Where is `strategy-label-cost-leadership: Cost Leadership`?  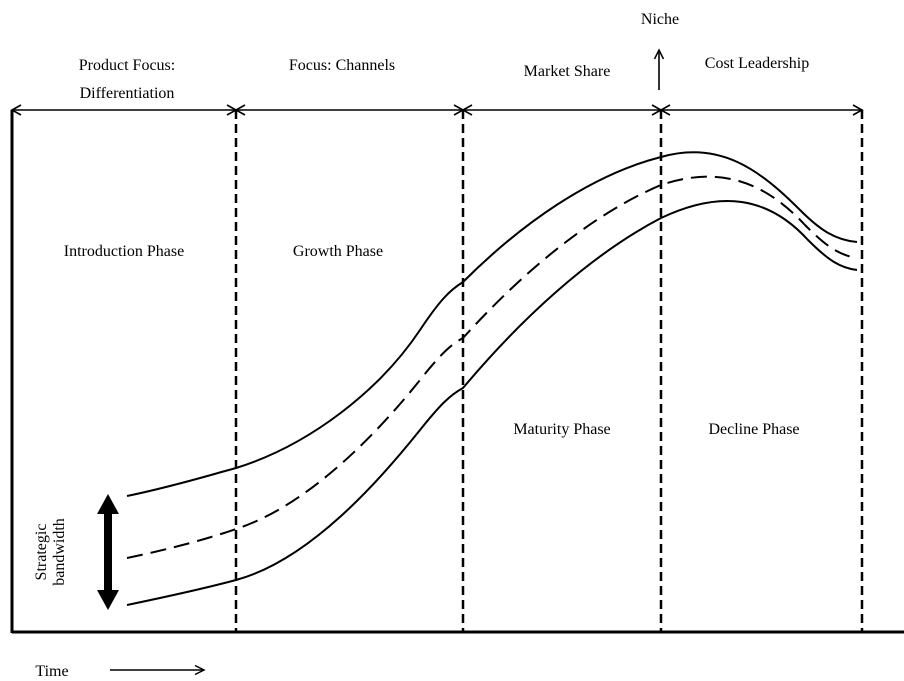 strategy-label-cost-leadership: Cost Leadership is located at coordinates (757, 63).